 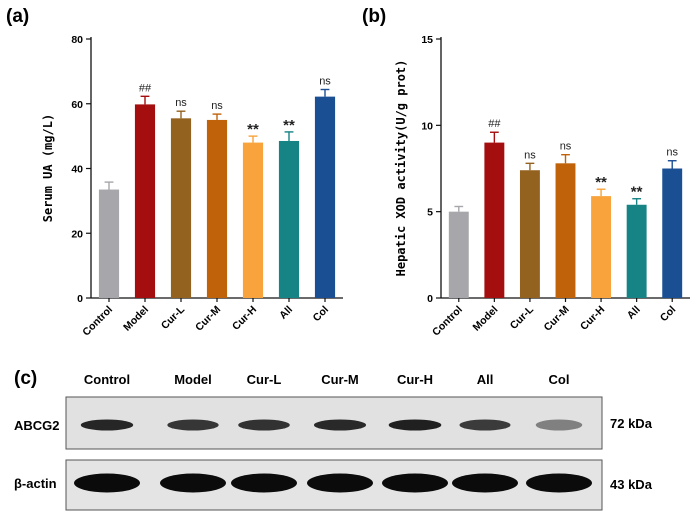 What do you see at coordinates (77, 105) in the screenshot?
I see `y-tick-label: 60` at bounding box center [77, 105].